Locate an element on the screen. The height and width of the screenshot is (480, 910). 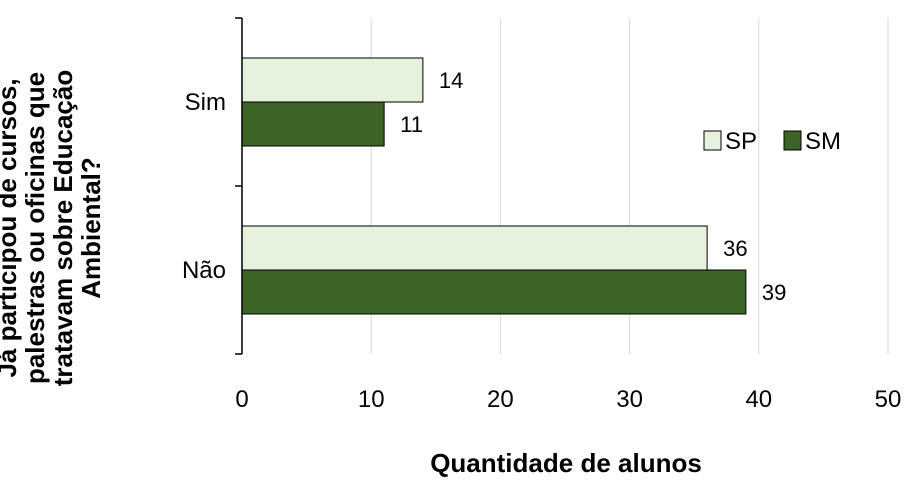
axes-group is located at coordinates (239, 186).